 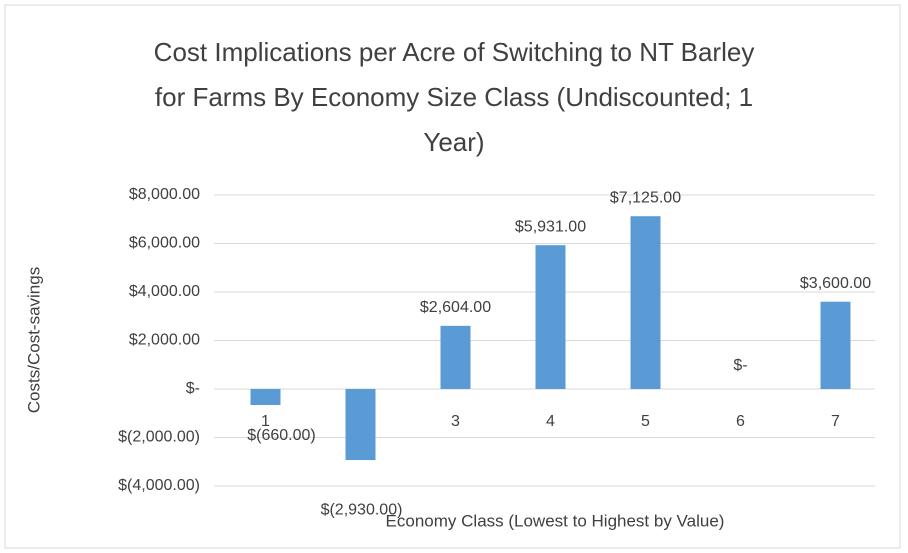 I want to click on y-tick-label: $(4,000.00), so click(x=159, y=485).